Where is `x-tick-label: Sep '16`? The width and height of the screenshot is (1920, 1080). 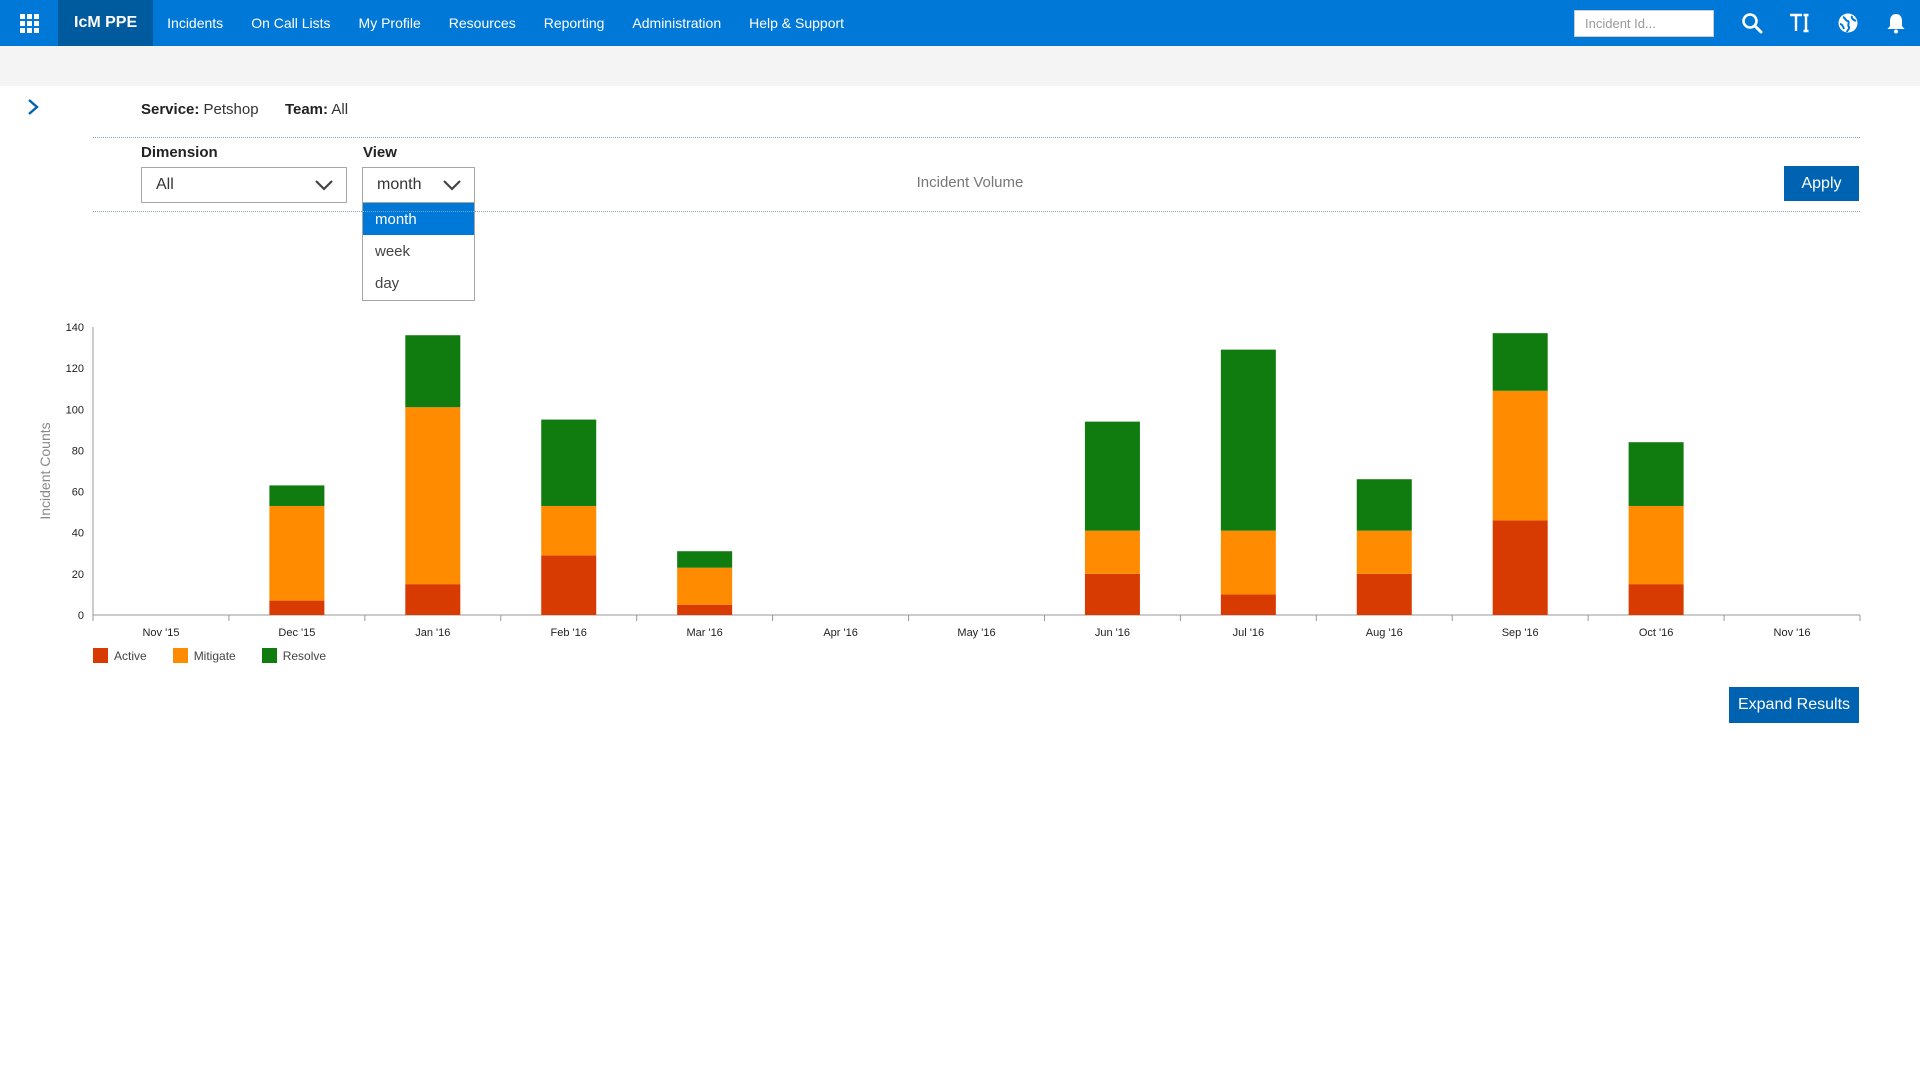
x-tick-label: Sep '16 is located at coordinates (1520, 633).